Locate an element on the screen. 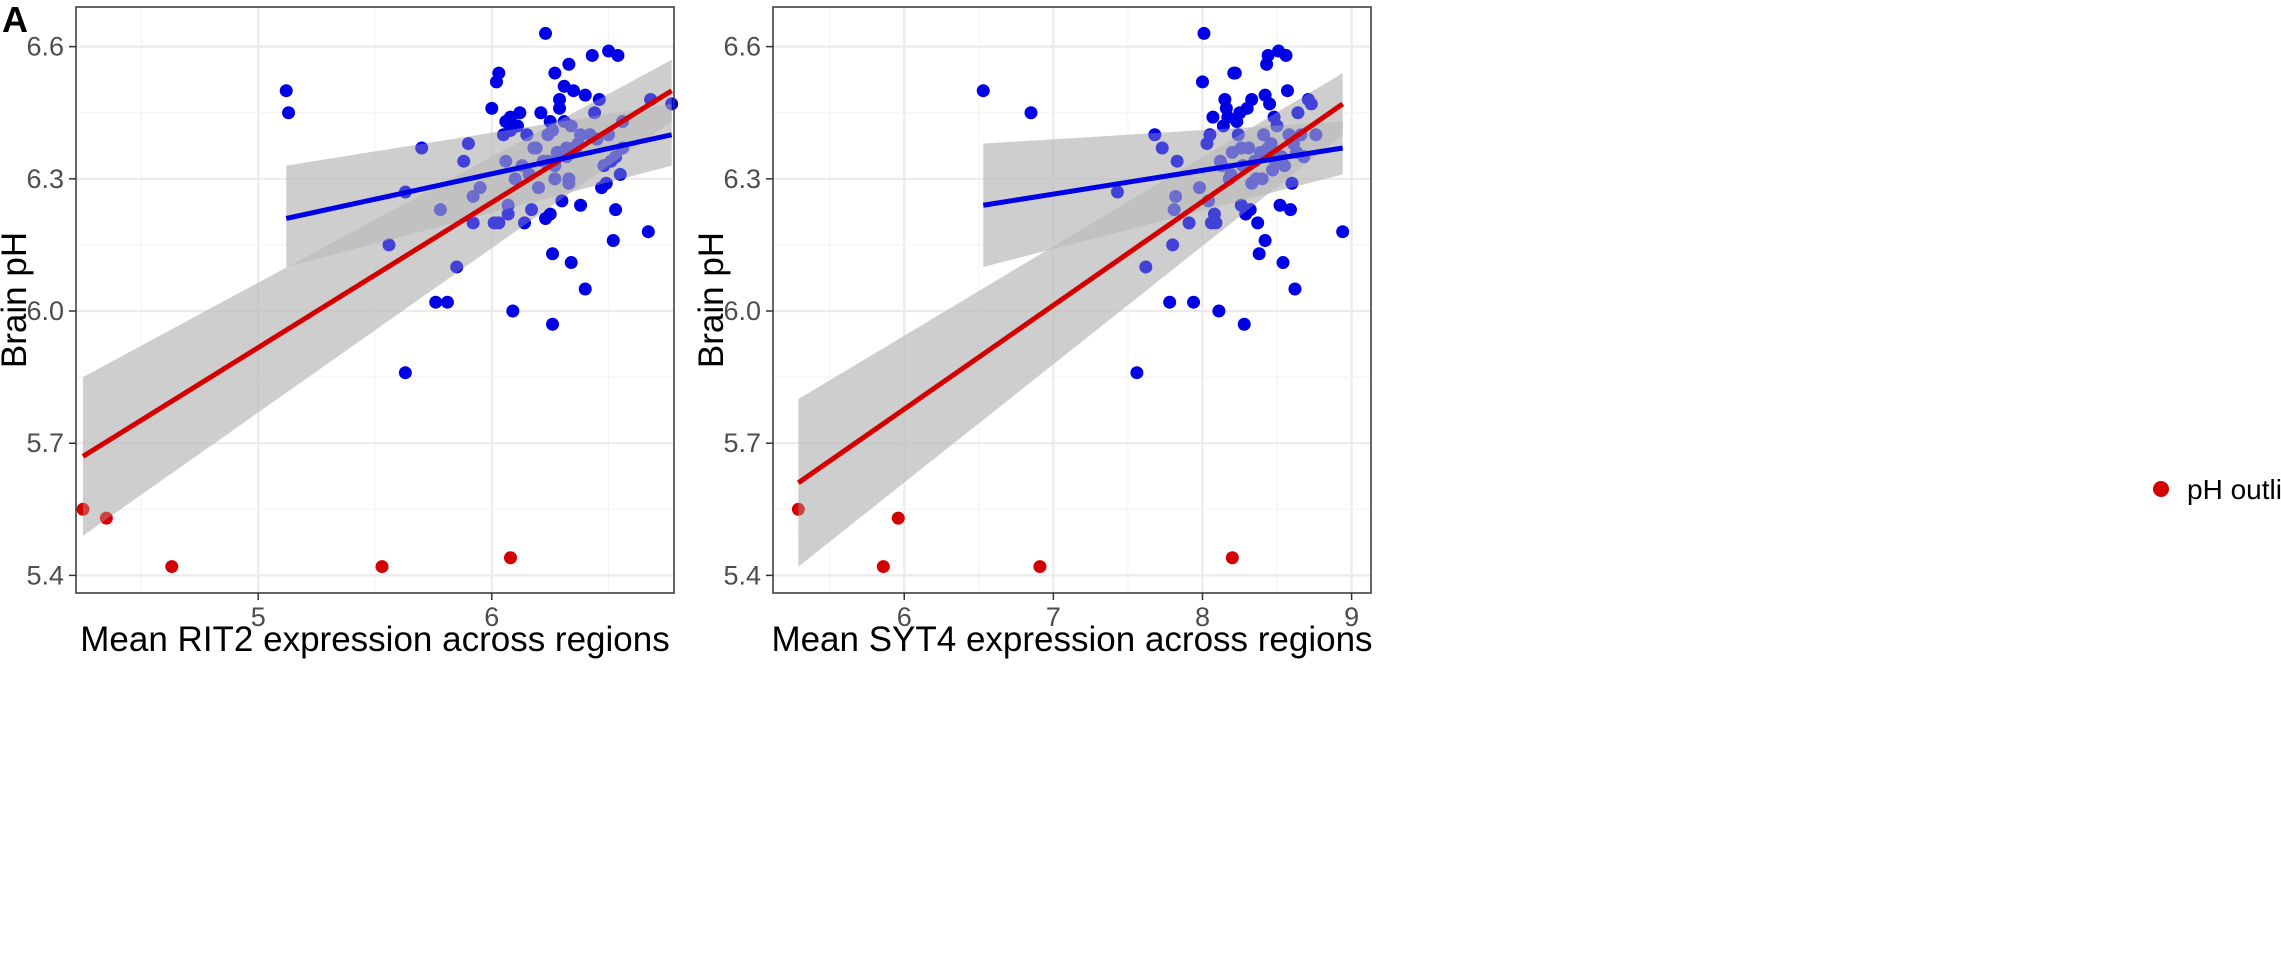 This screenshot has width=2281, height=956. legend-key-ph-outliers is located at coordinates (2161, 489).